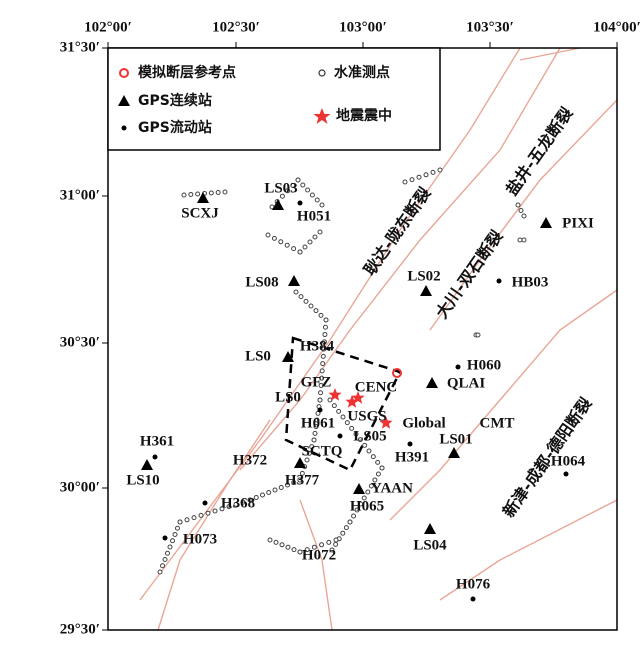 The image size is (641, 651). What do you see at coordinates (187, 72) in the screenshot?
I see `legend-label: 模拟断层参考点` at bounding box center [187, 72].